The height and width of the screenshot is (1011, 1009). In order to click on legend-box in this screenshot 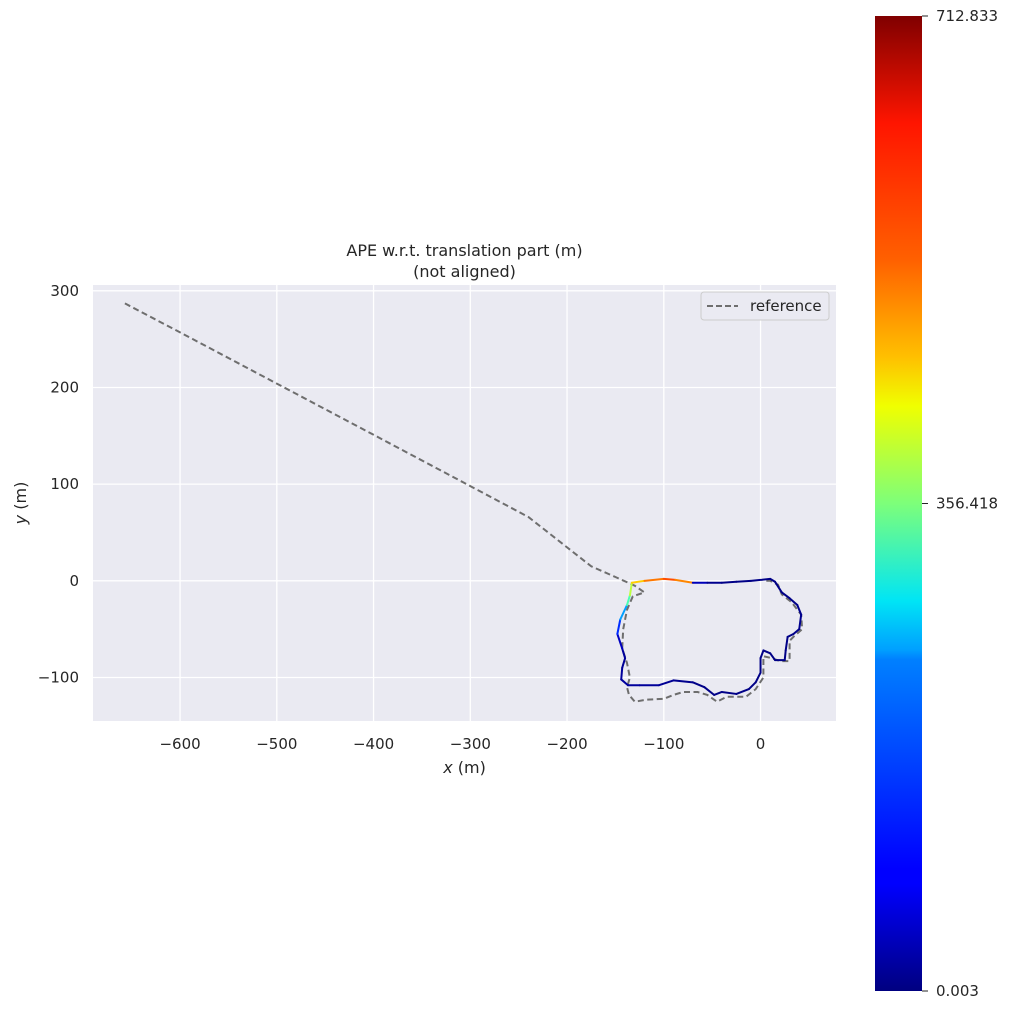, I will do `click(765, 306)`.